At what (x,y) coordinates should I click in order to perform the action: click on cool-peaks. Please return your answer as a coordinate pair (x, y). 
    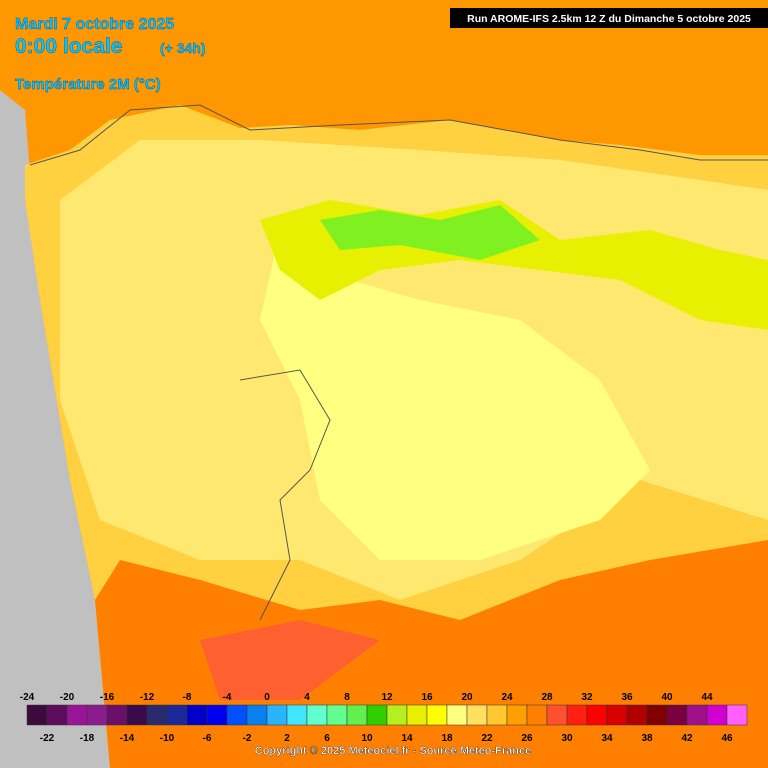
    Looking at the image, I should click on (430, 232).